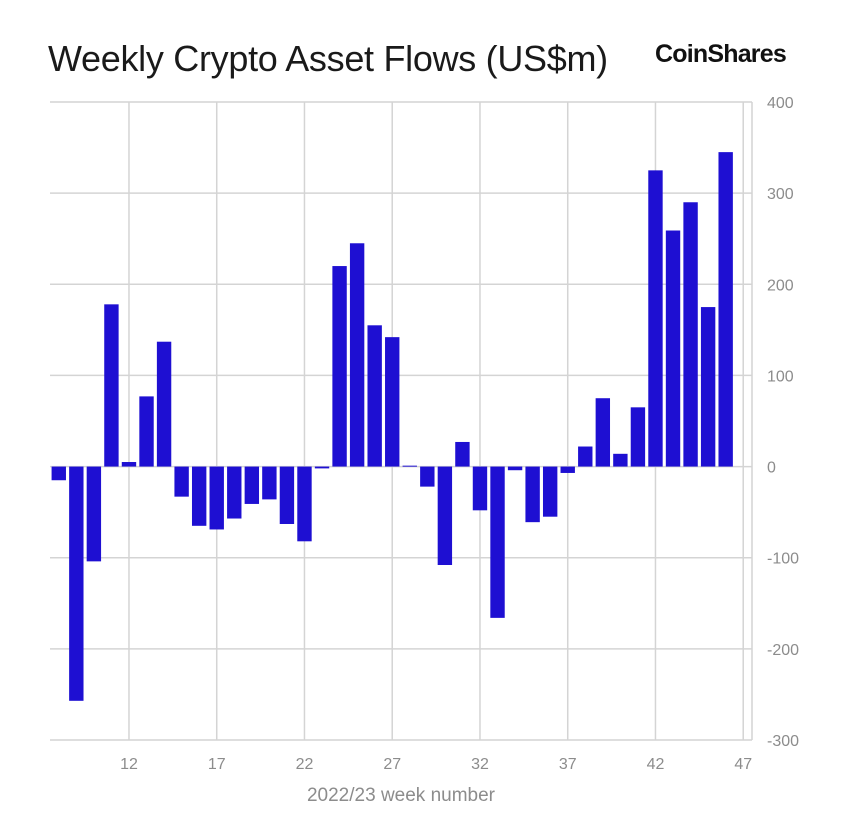 The width and height of the screenshot is (850, 813). Describe the element at coordinates (780, 376) in the screenshot. I see `y-tick-label: 100` at that location.